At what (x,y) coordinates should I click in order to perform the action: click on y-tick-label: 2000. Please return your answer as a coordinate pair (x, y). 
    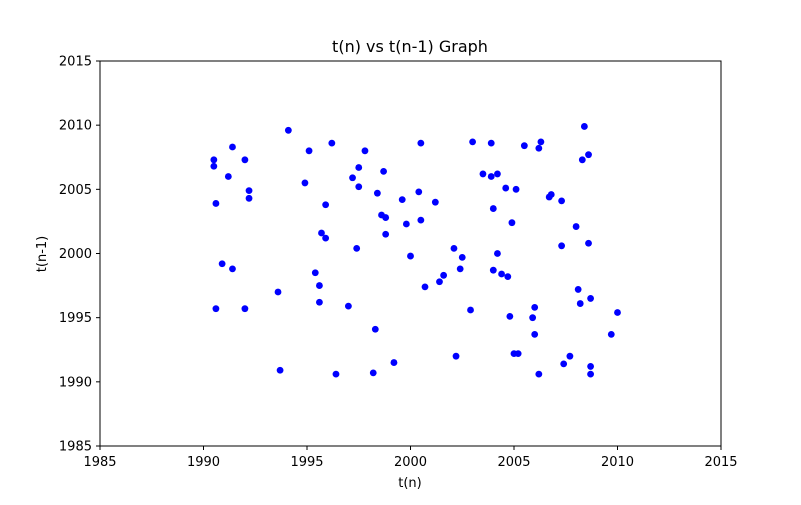
    Looking at the image, I should click on (75, 254).